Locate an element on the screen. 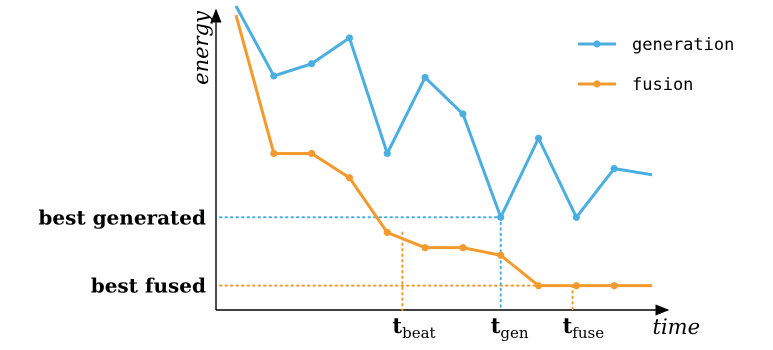  y-axis-label: energy is located at coordinates (201, 47).